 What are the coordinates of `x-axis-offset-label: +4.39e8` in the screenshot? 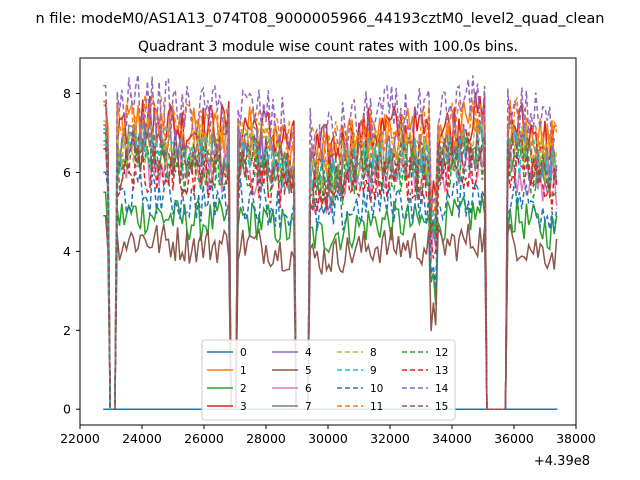 It's located at (562, 461).